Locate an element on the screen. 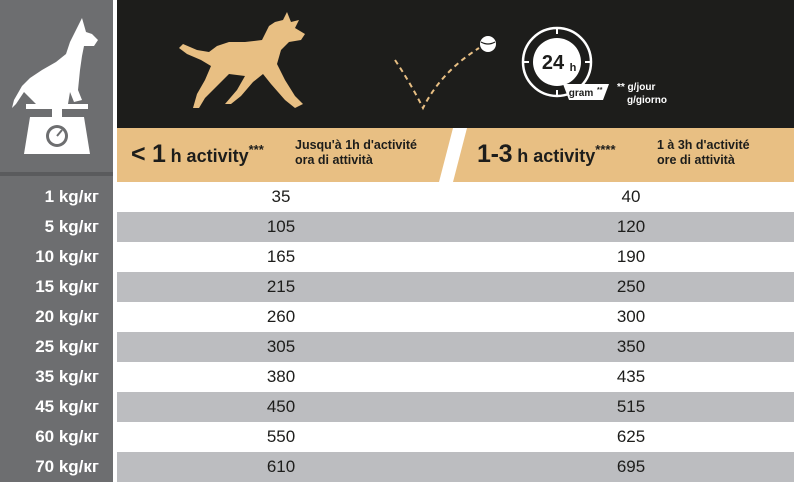 The width and height of the screenshot is (794, 490). table-row: 60 kg/кг 550 625 is located at coordinates (397, 437).